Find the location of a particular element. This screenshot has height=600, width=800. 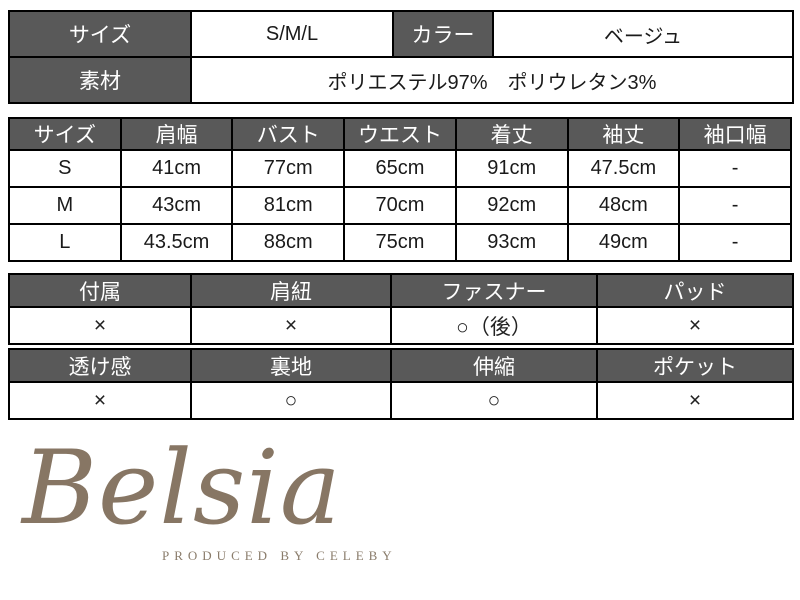

table-row: × × ○（後） × is located at coordinates (401, 325).